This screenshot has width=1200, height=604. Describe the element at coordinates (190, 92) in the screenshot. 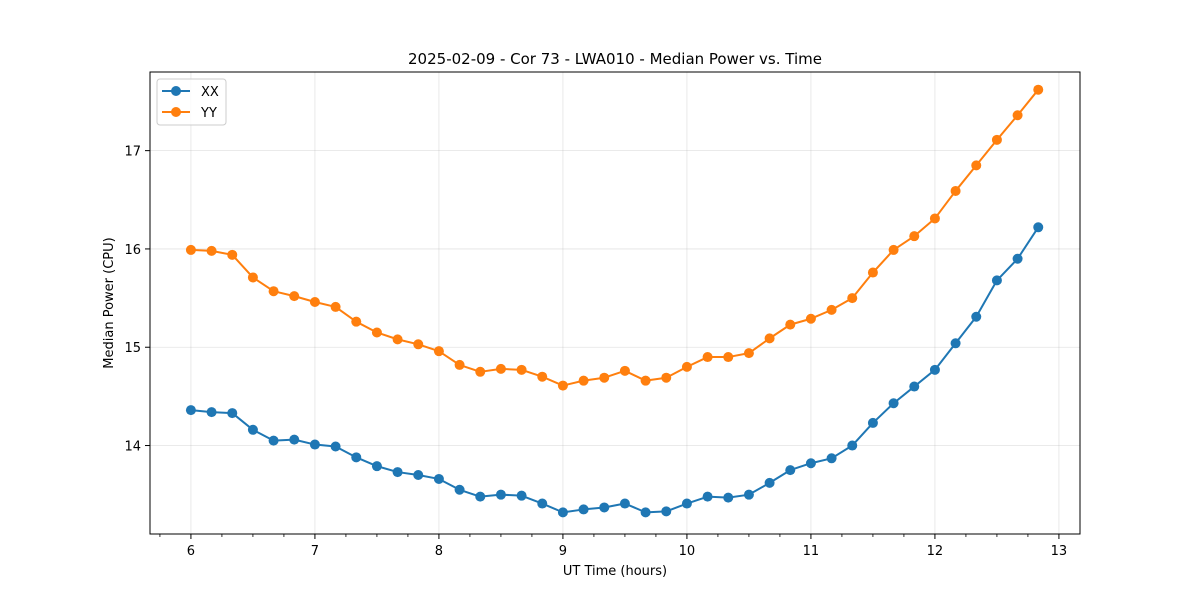

I see `legend-entry-xx: XX` at that location.